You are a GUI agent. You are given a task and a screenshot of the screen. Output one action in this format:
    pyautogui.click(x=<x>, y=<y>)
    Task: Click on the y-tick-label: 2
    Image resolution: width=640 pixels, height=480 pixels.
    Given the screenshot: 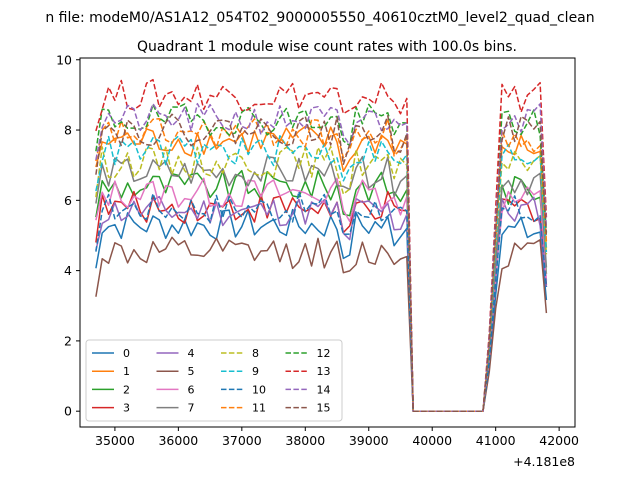 What is the action you would take?
    pyautogui.click(x=68, y=340)
    